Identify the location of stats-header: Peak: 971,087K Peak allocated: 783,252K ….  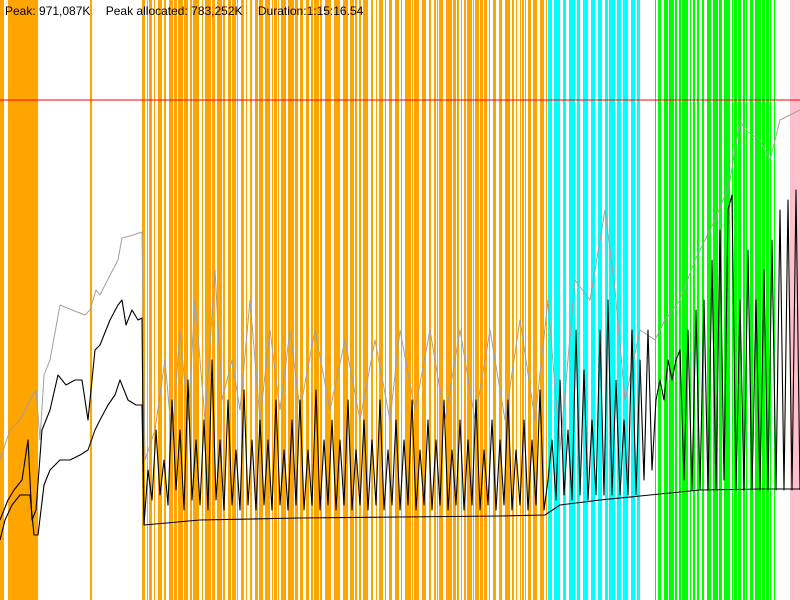
(190, 11).